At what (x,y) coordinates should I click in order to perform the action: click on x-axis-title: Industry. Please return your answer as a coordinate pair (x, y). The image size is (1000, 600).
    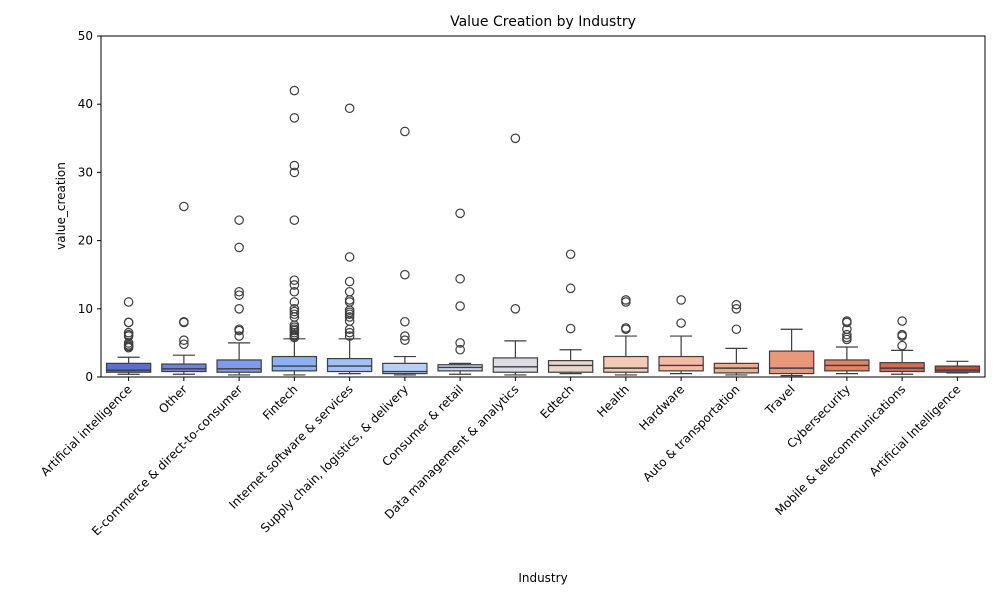
    Looking at the image, I should click on (542, 578).